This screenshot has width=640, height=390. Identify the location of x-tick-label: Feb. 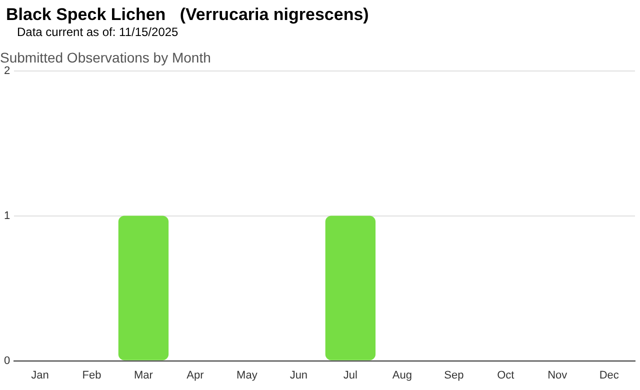
(92, 375).